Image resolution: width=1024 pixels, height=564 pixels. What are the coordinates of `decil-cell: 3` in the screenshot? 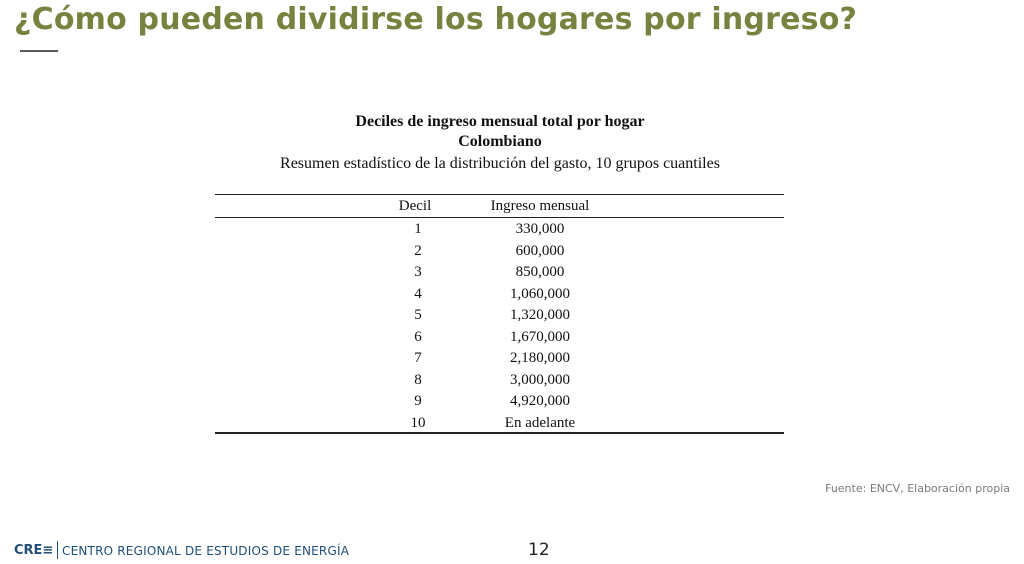 It's located at (418, 272).